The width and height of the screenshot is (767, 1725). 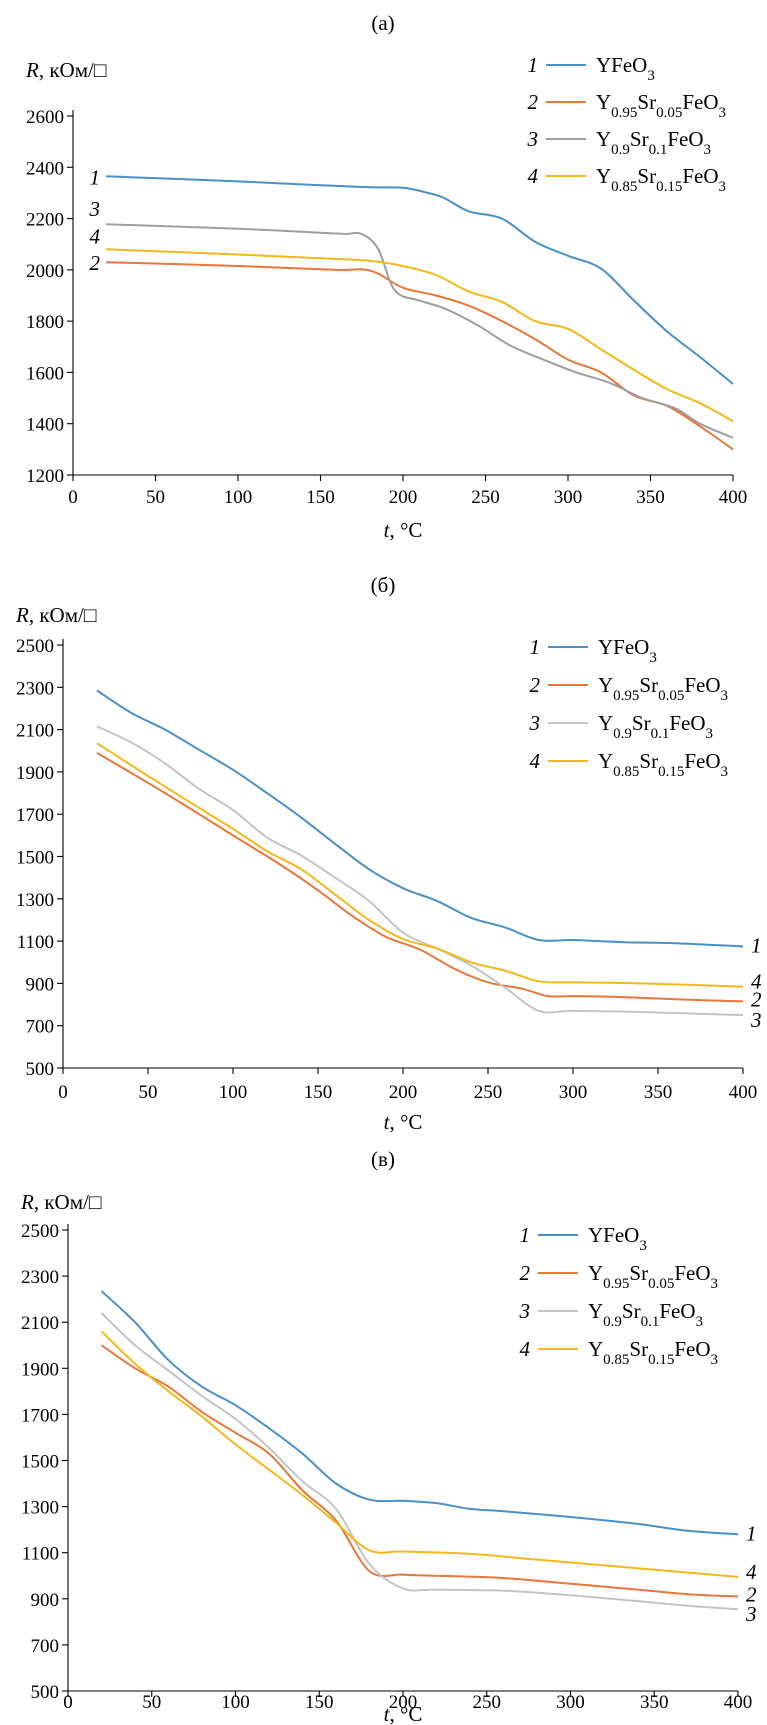 What do you see at coordinates (45, 373) in the screenshot?
I see `y-tick-label: 1600` at bounding box center [45, 373].